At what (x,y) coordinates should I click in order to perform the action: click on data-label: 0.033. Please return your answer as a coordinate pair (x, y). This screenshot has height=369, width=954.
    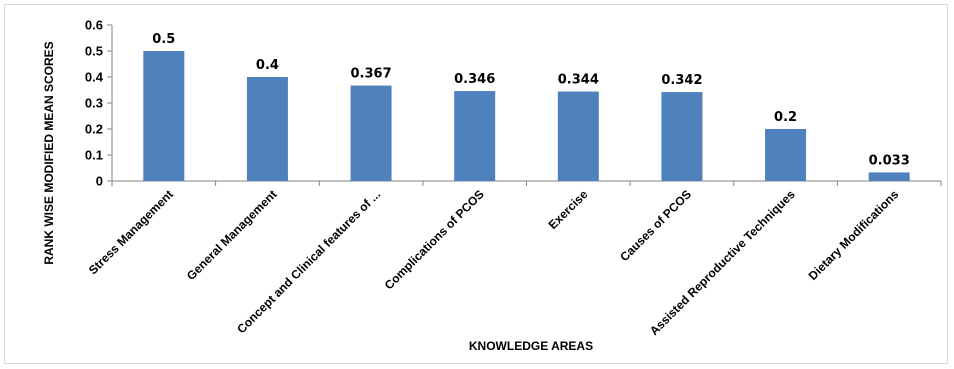
    Looking at the image, I should click on (889, 160).